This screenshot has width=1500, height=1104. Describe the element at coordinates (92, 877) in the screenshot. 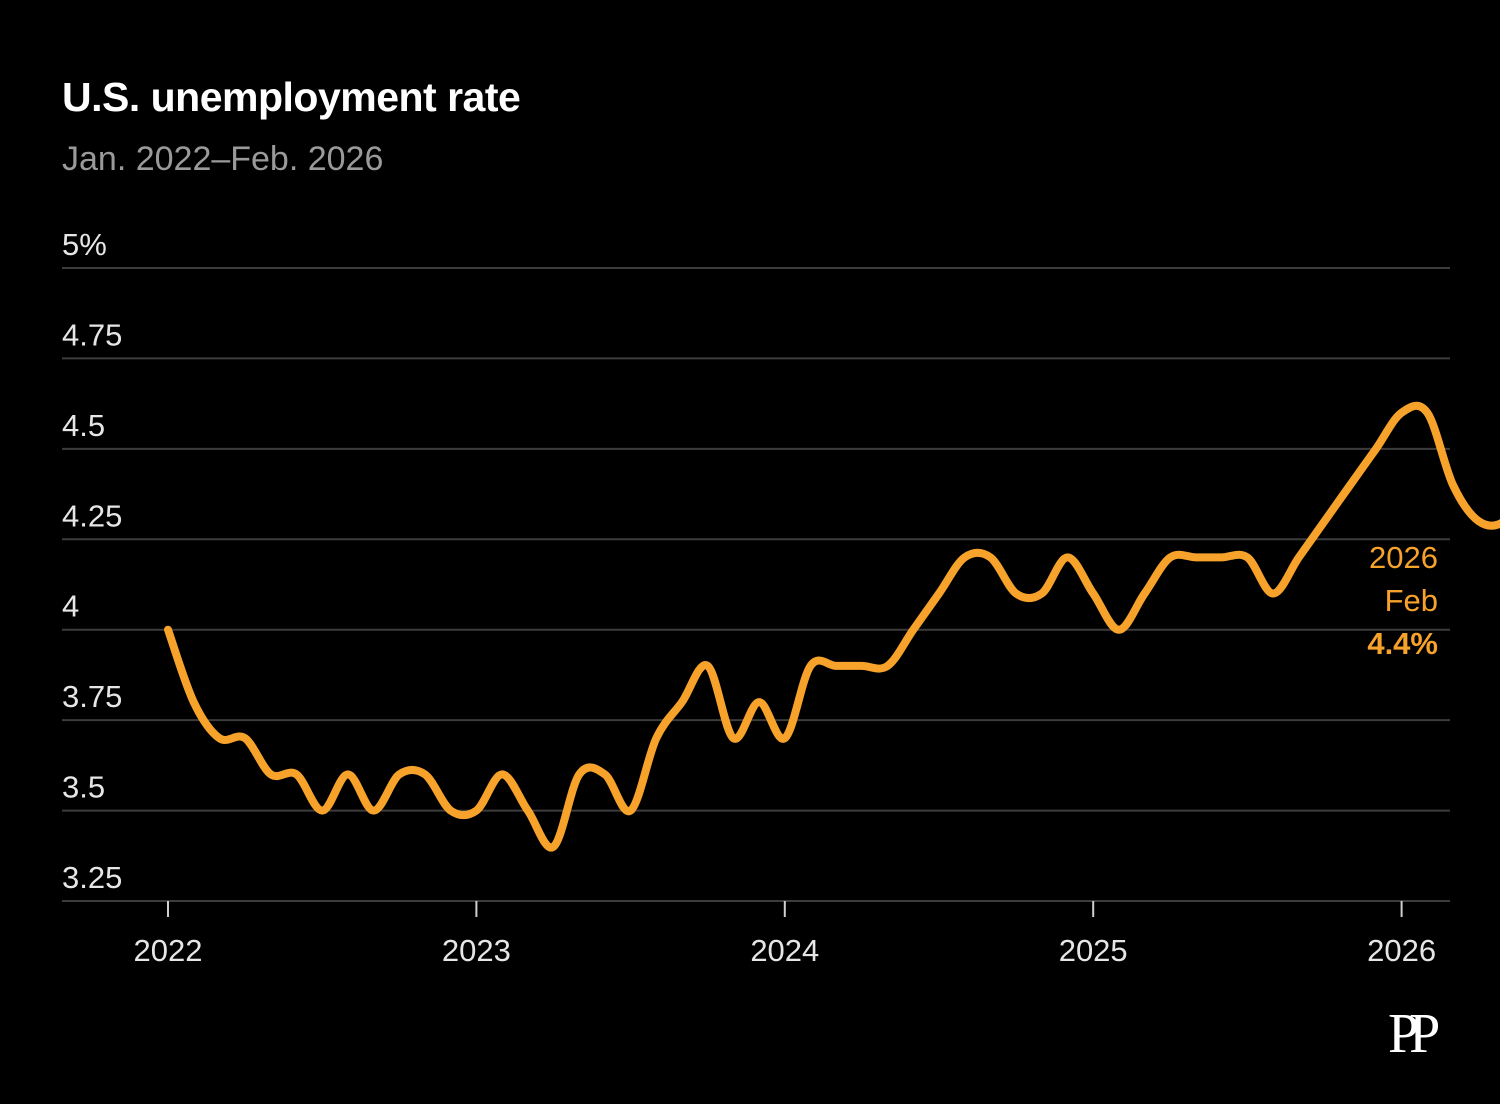

I see `y-tick-label: 3.25` at that location.